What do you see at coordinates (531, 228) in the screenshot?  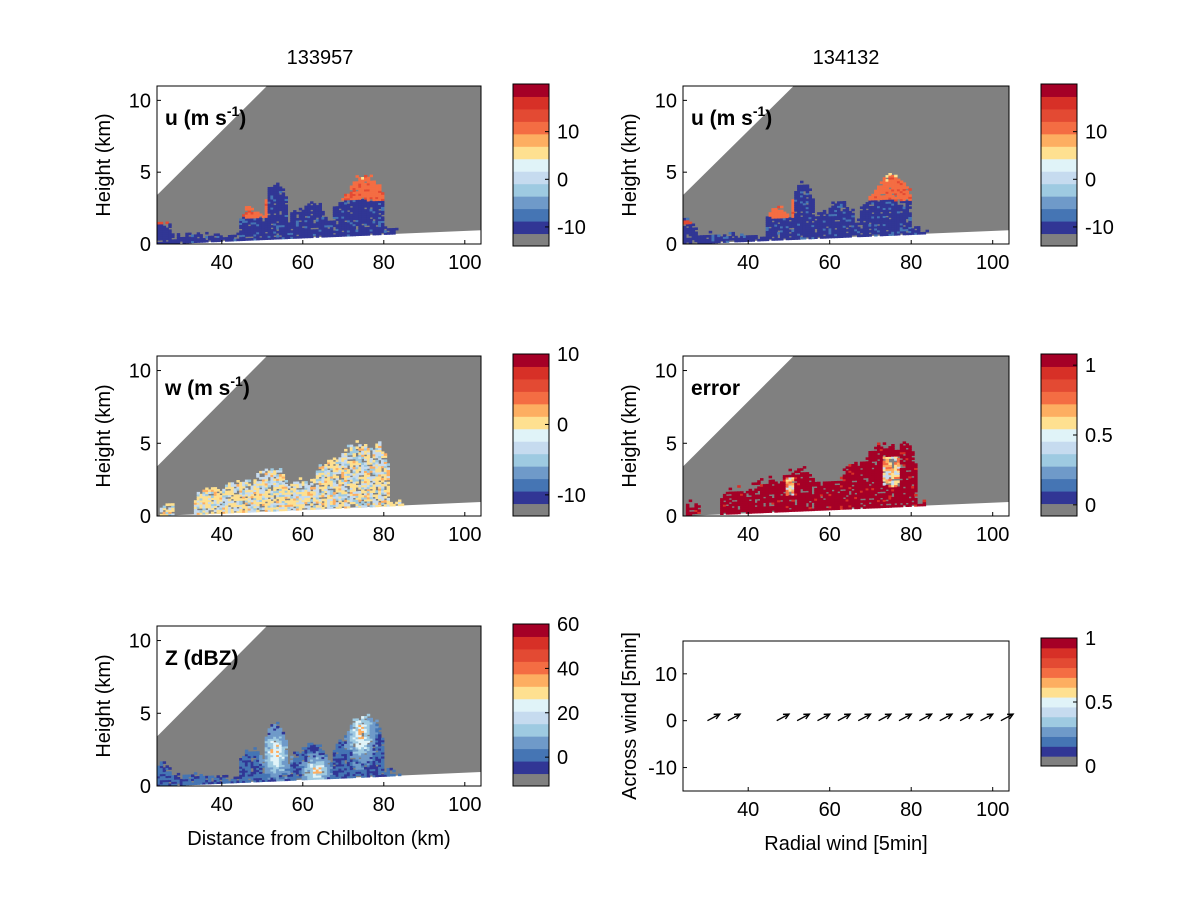 I see `colorbar-segment` at bounding box center [531, 228].